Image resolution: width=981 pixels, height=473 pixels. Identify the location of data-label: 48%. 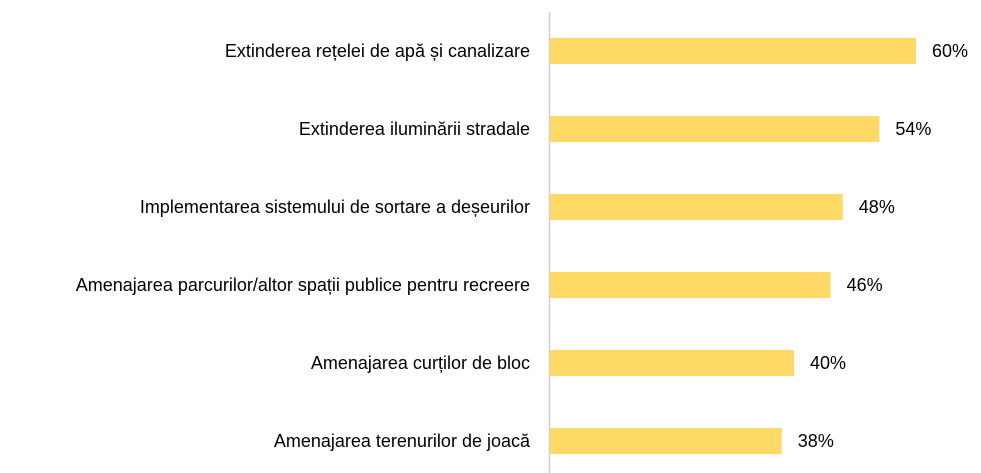
(877, 207).